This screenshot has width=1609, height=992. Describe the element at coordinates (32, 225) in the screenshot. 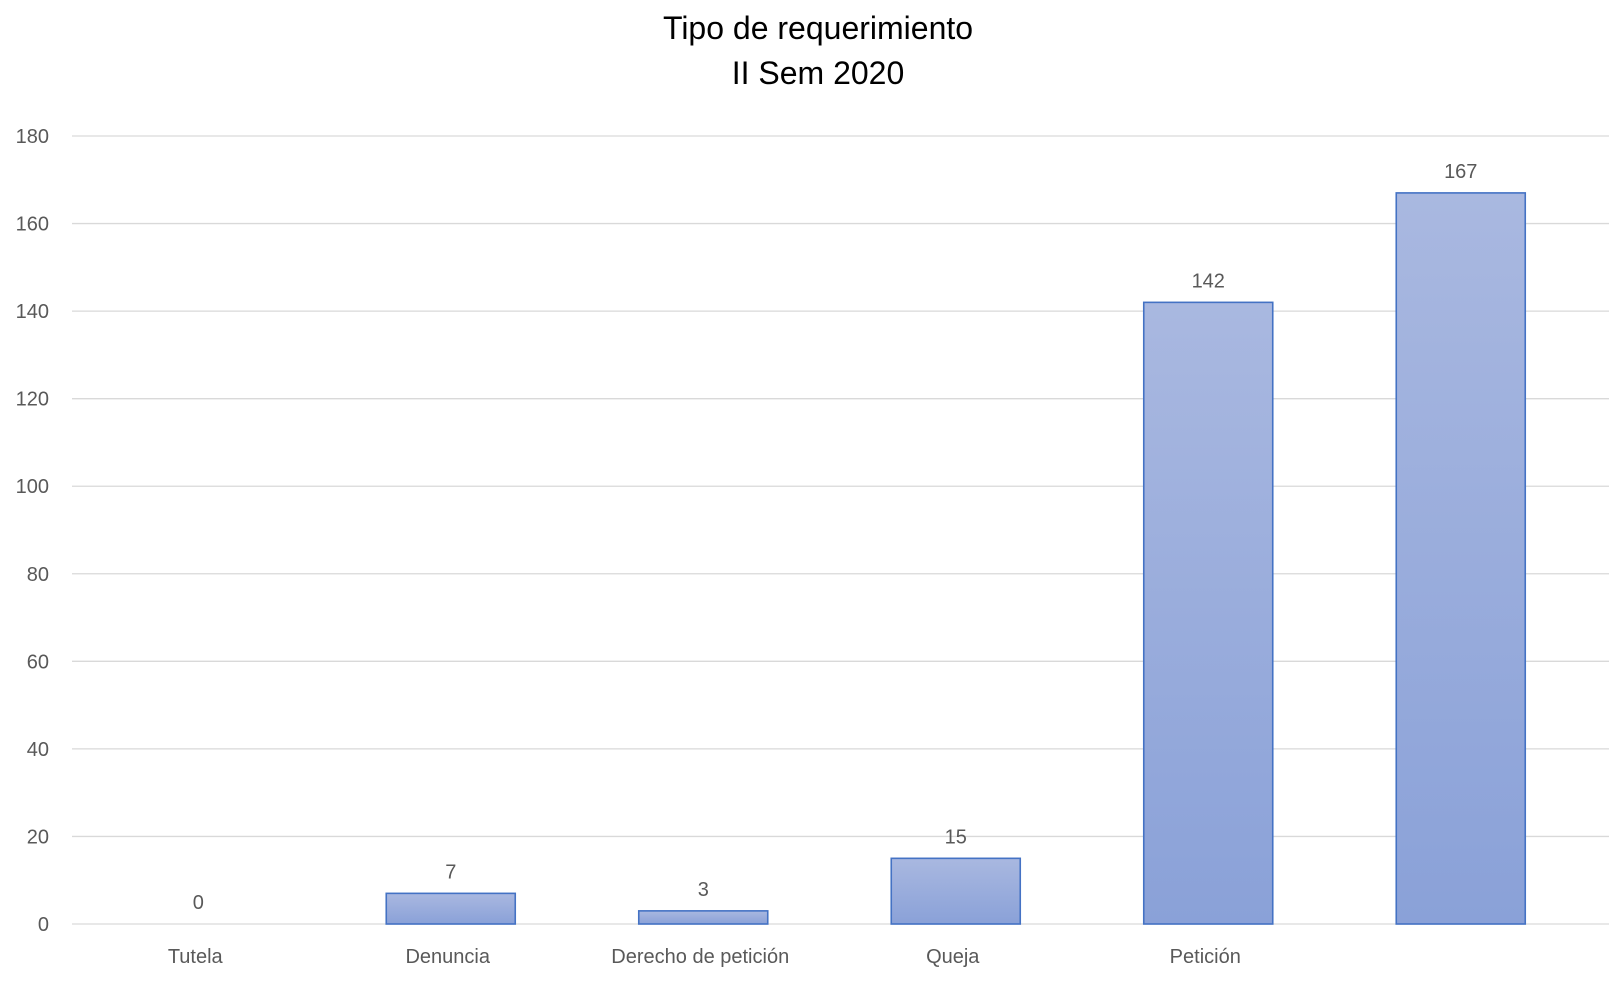

I see `y-tick-label: 160` at that location.